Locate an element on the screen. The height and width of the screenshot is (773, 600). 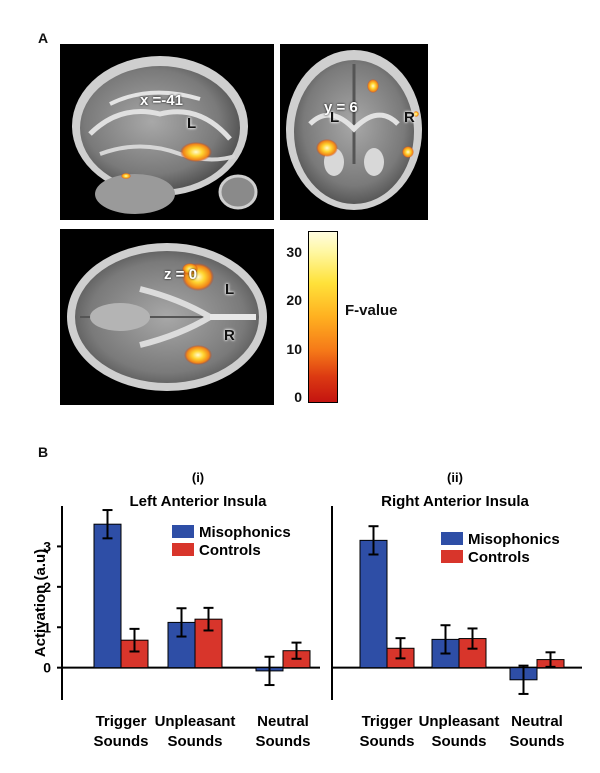
axial-brain-image: z = 0 L R is located at coordinates (167, 317).